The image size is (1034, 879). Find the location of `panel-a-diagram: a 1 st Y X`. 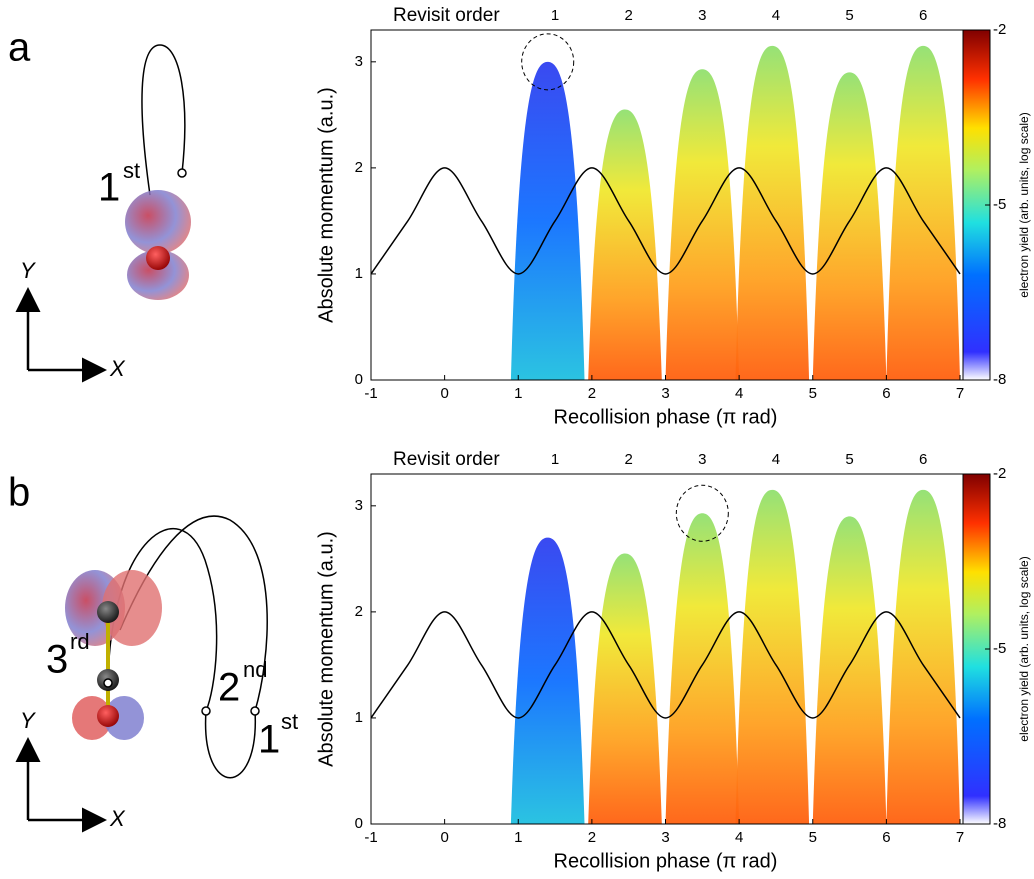

panel-a-diagram: a 1 st Y X is located at coordinates (99, 204).